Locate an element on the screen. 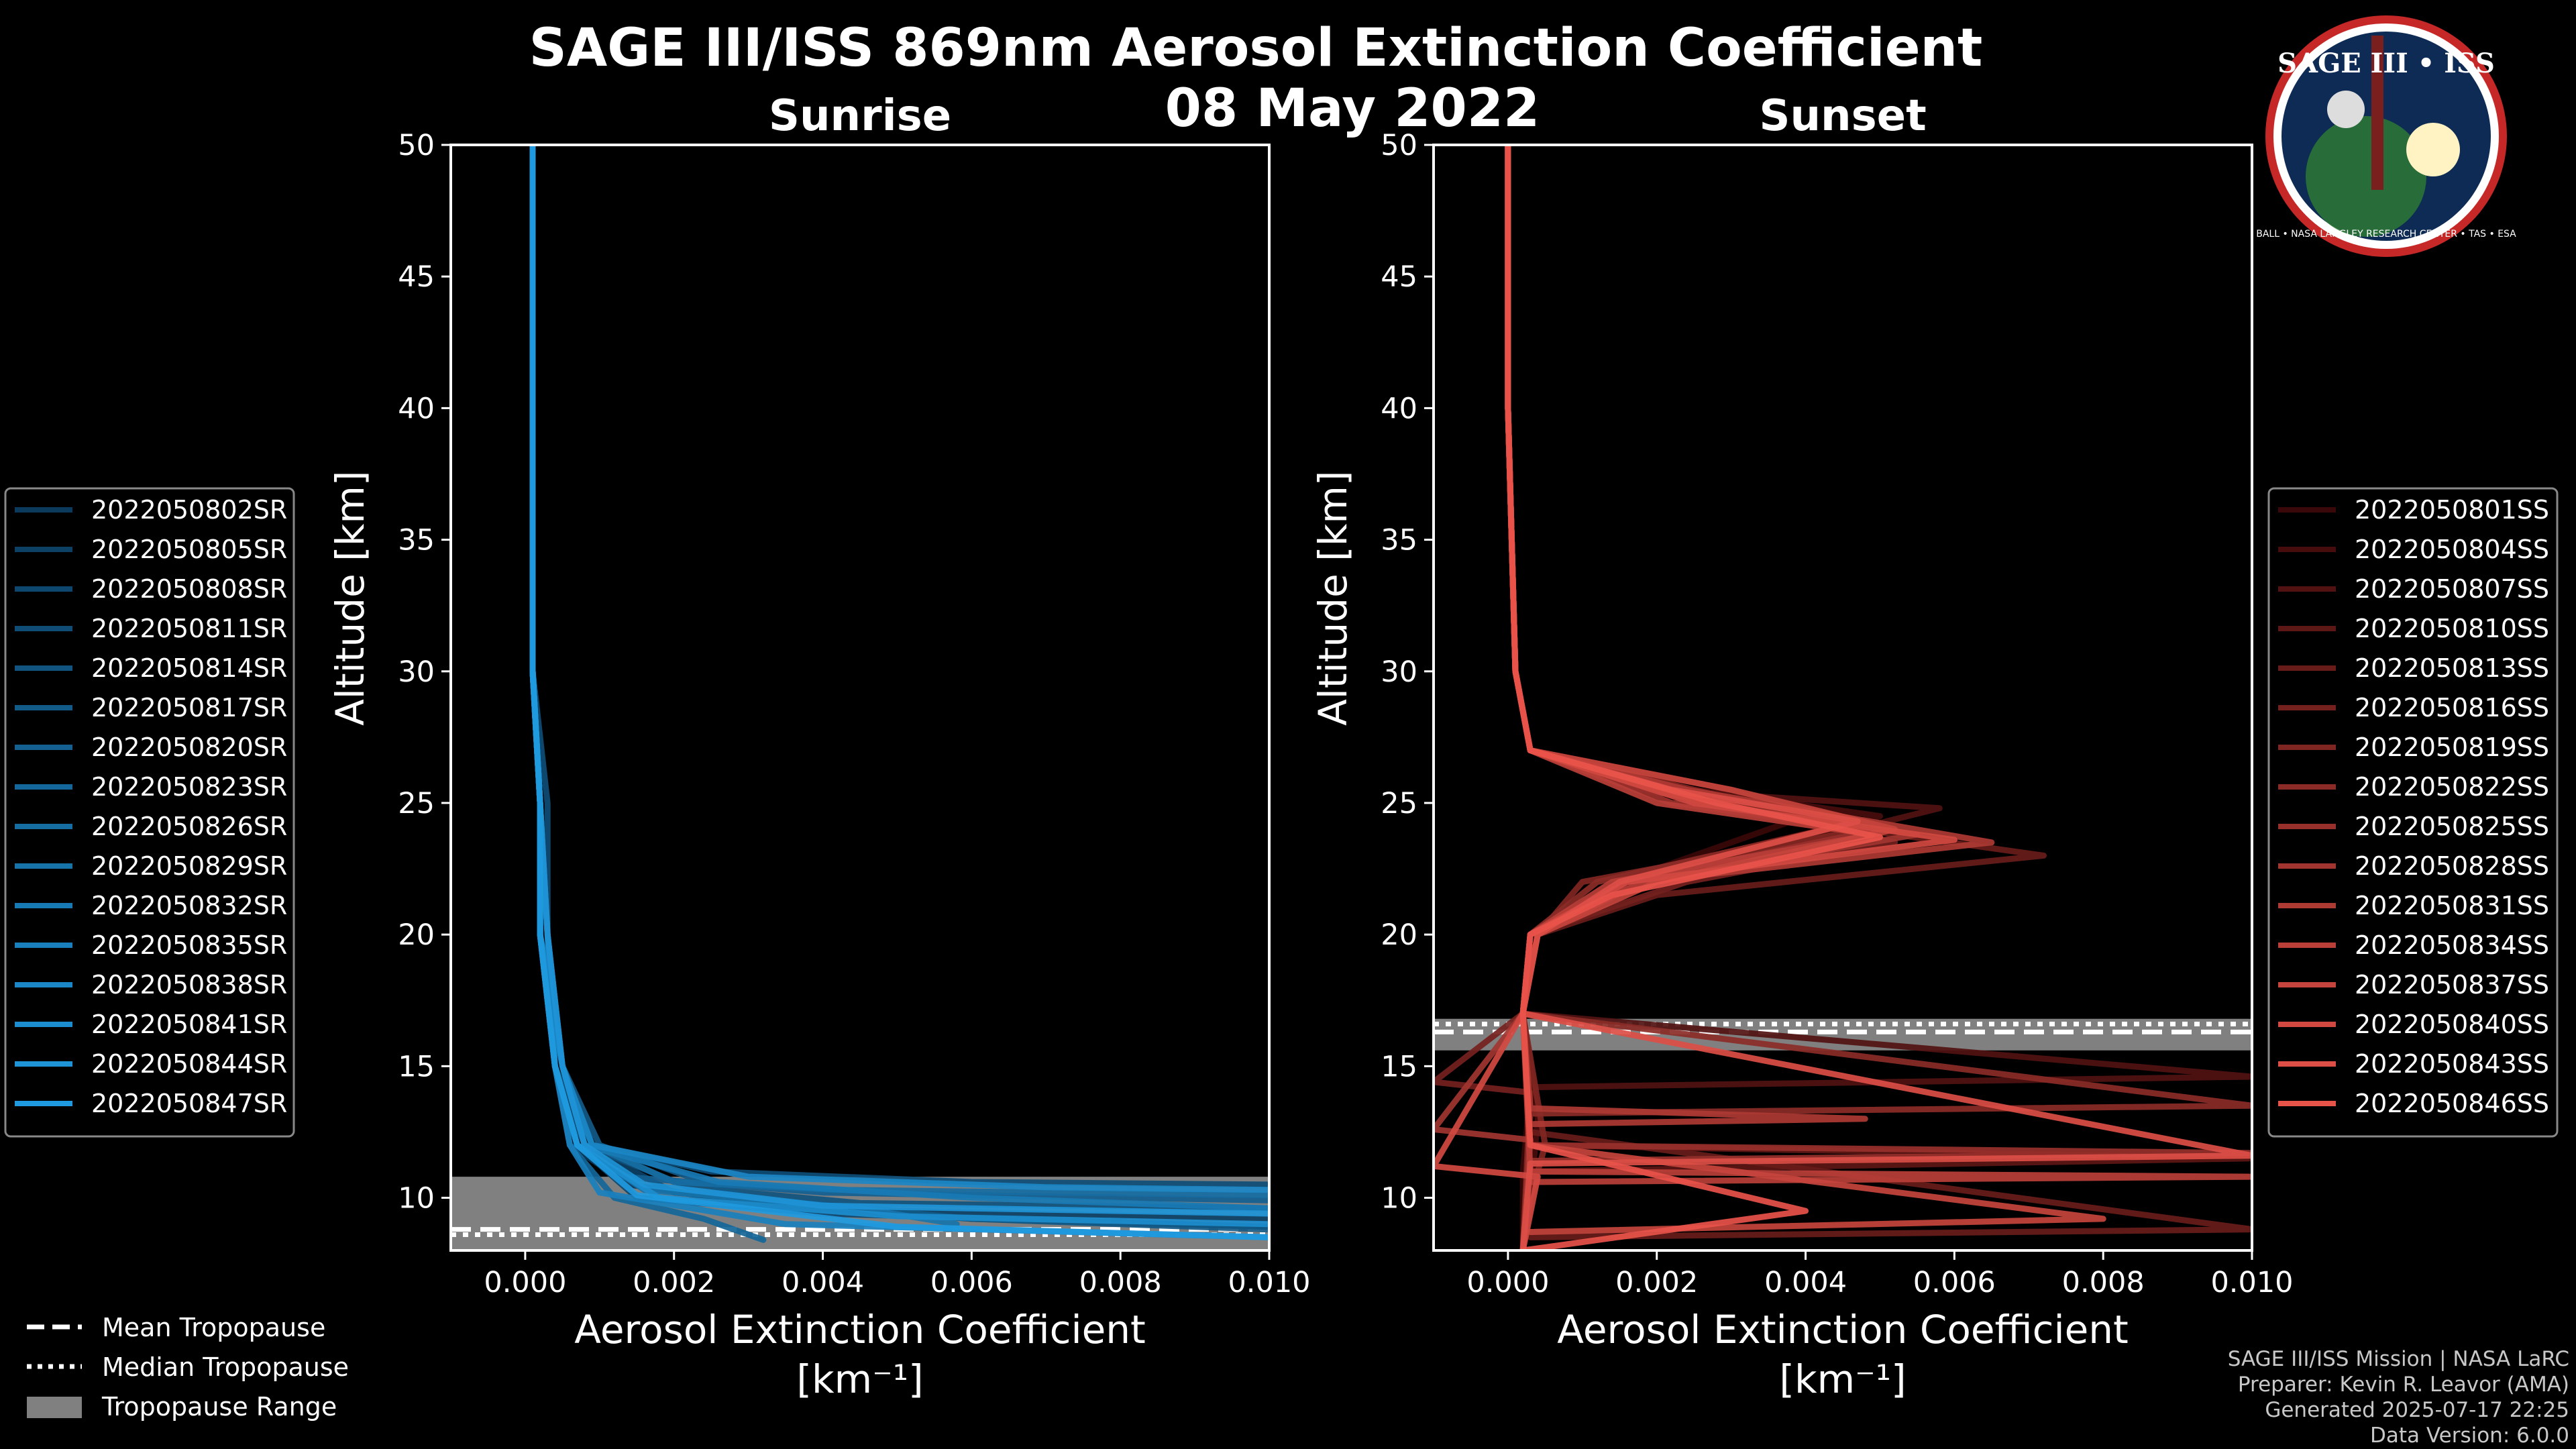 This screenshot has height=1449, width=2576. sunrise-legend-box is located at coordinates (149, 812).